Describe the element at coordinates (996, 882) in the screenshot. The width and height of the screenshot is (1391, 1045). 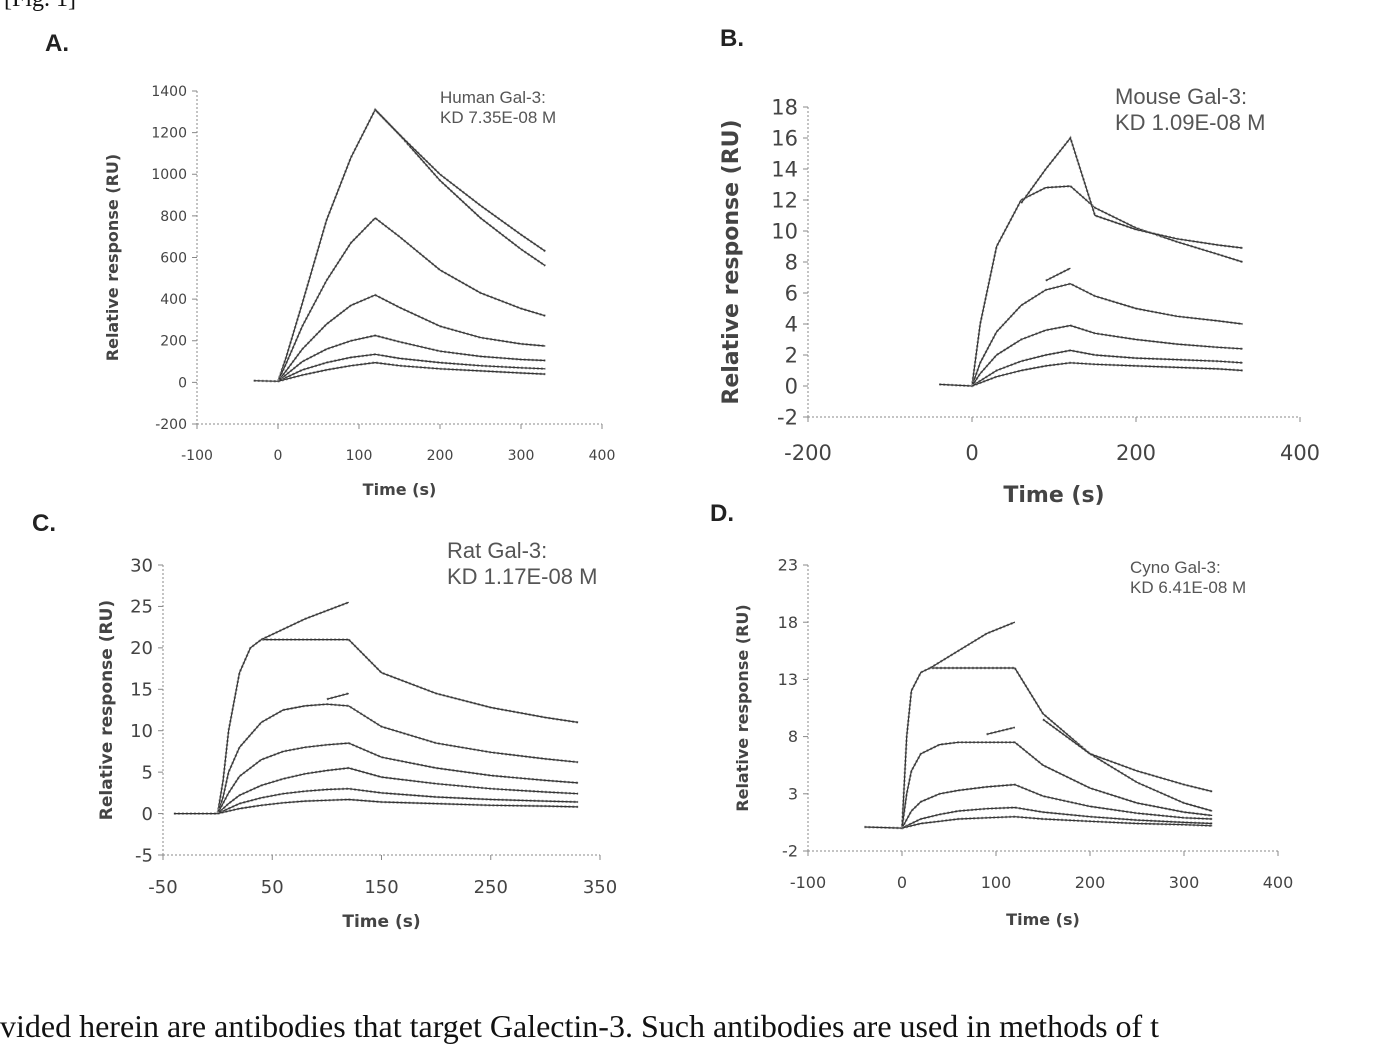
I see `x-tick-label: 100` at that location.